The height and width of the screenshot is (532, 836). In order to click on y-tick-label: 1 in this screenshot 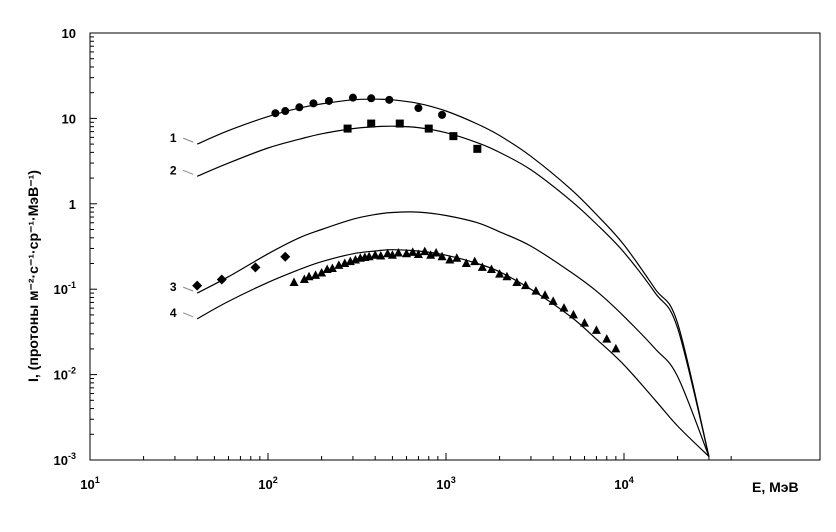, I will do `click(72, 204)`.